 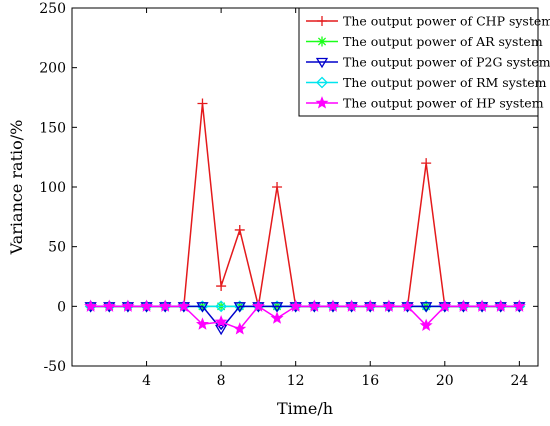 I want to click on y-tick-label: 0, so click(x=61, y=307).